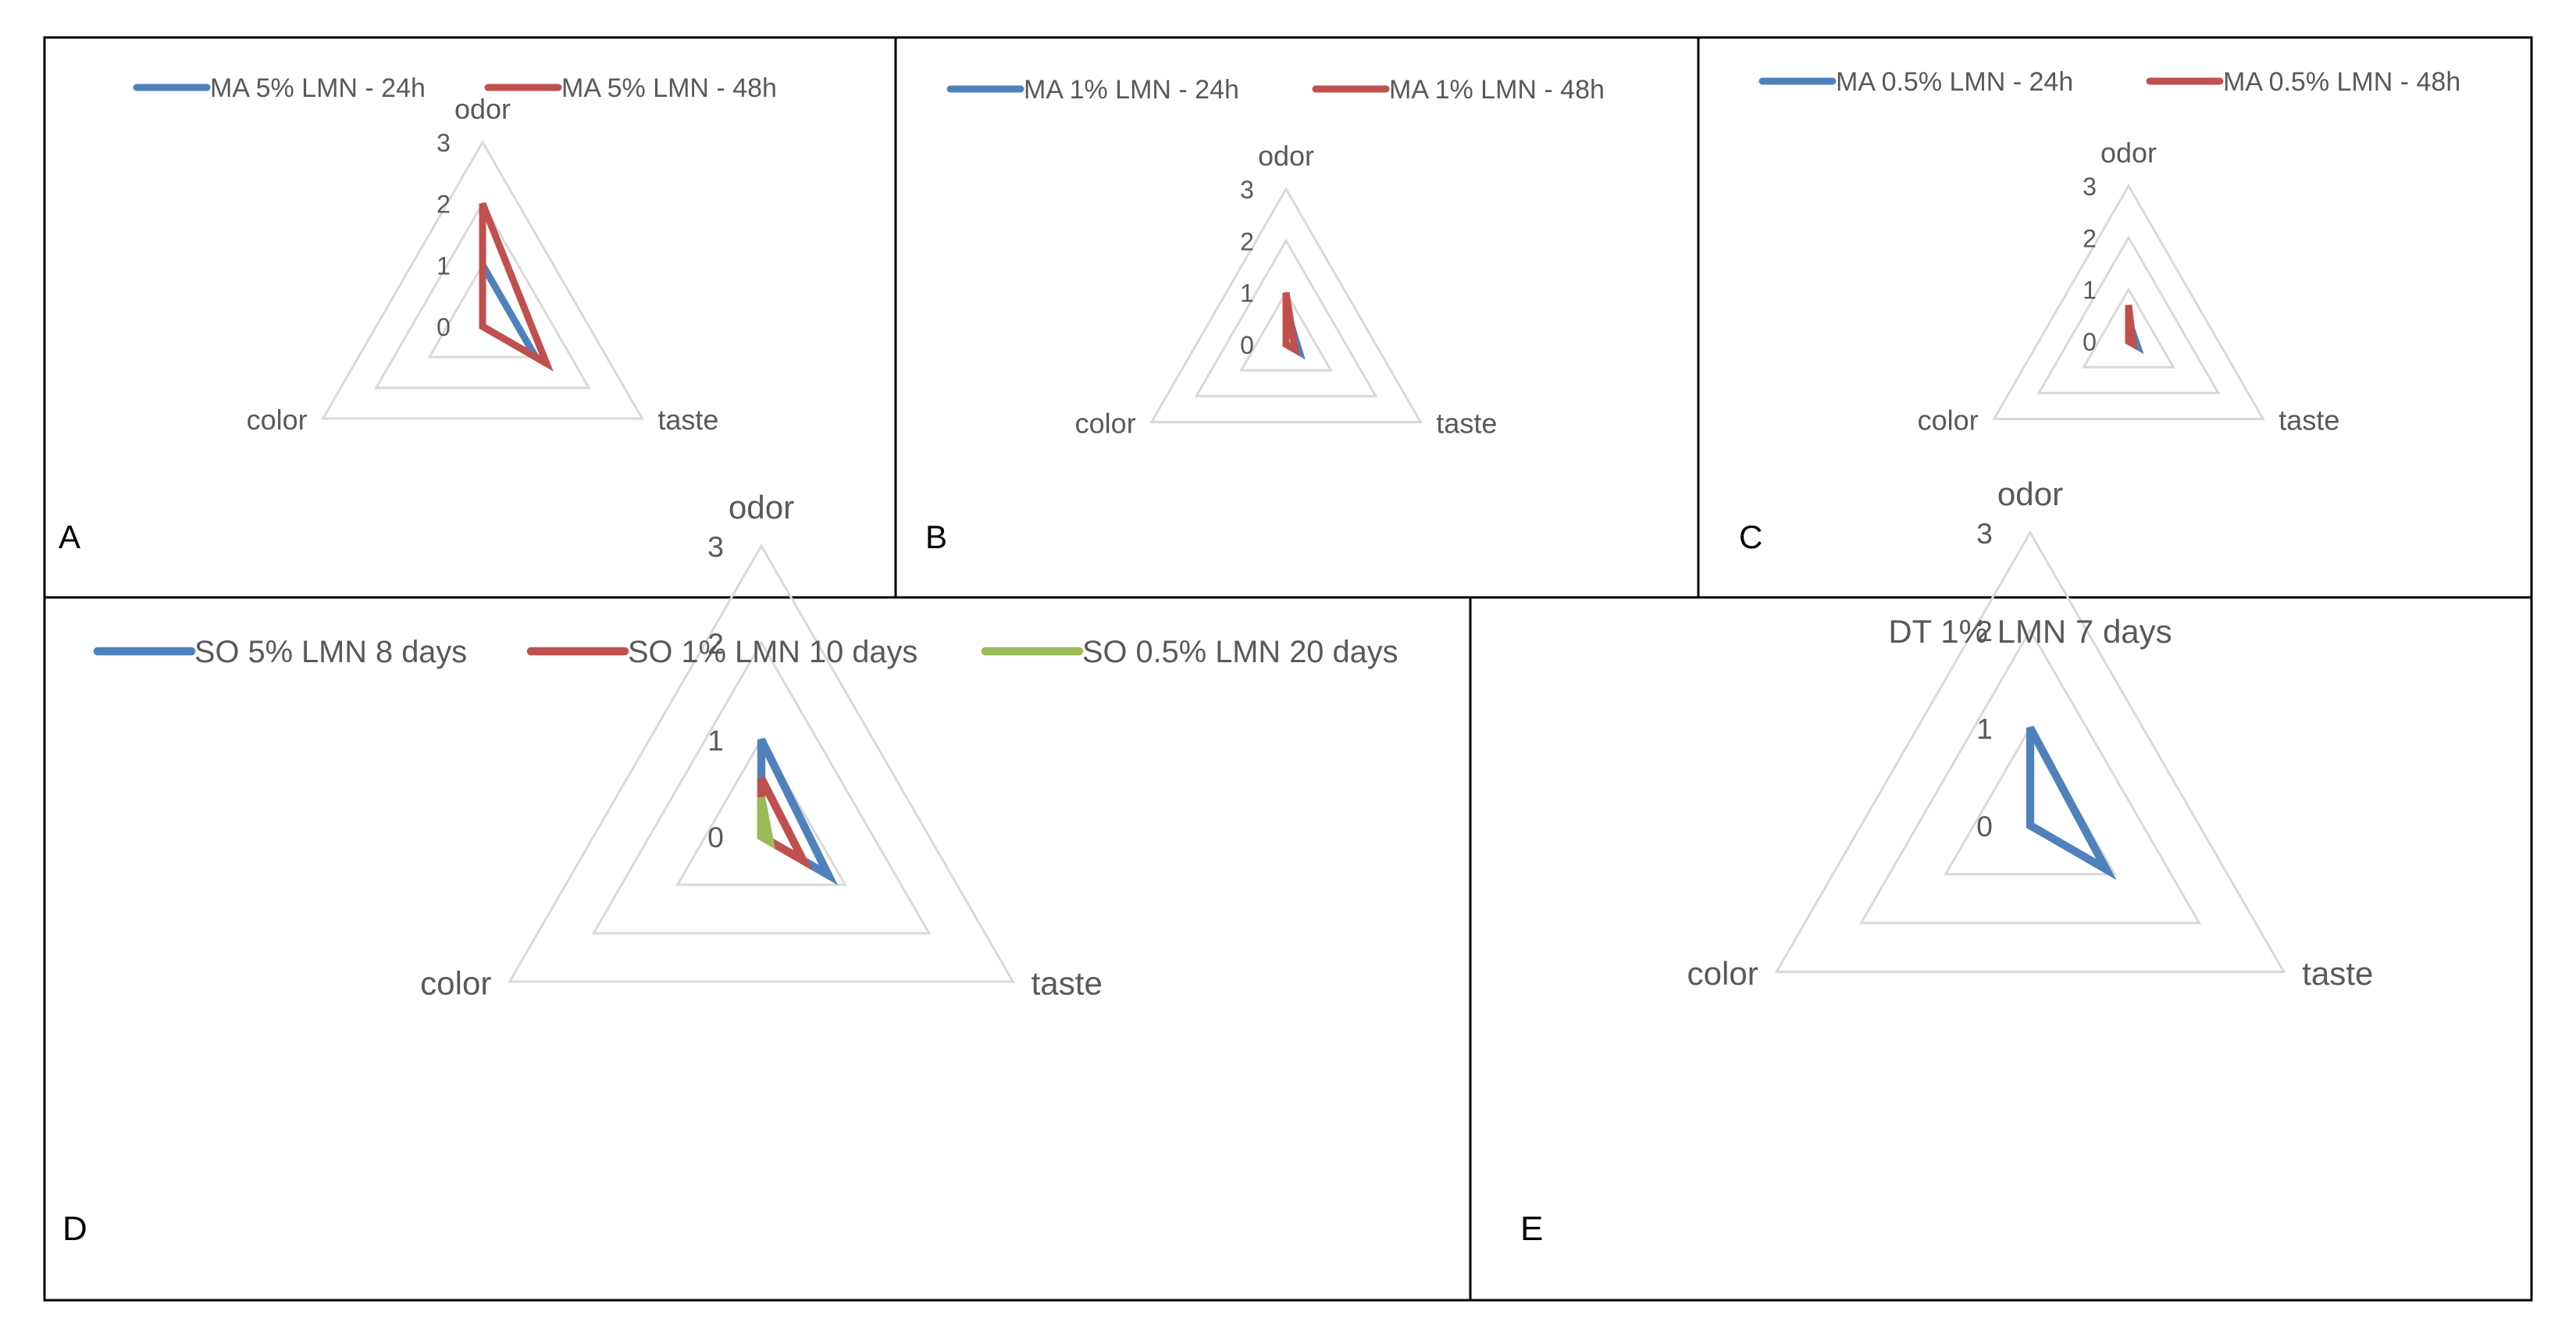 The height and width of the screenshot is (1333, 2576). Describe the element at coordinates (318, 88) in the screenshot. I see `legend-entry: MA 5% LMN - 24h` at that location.